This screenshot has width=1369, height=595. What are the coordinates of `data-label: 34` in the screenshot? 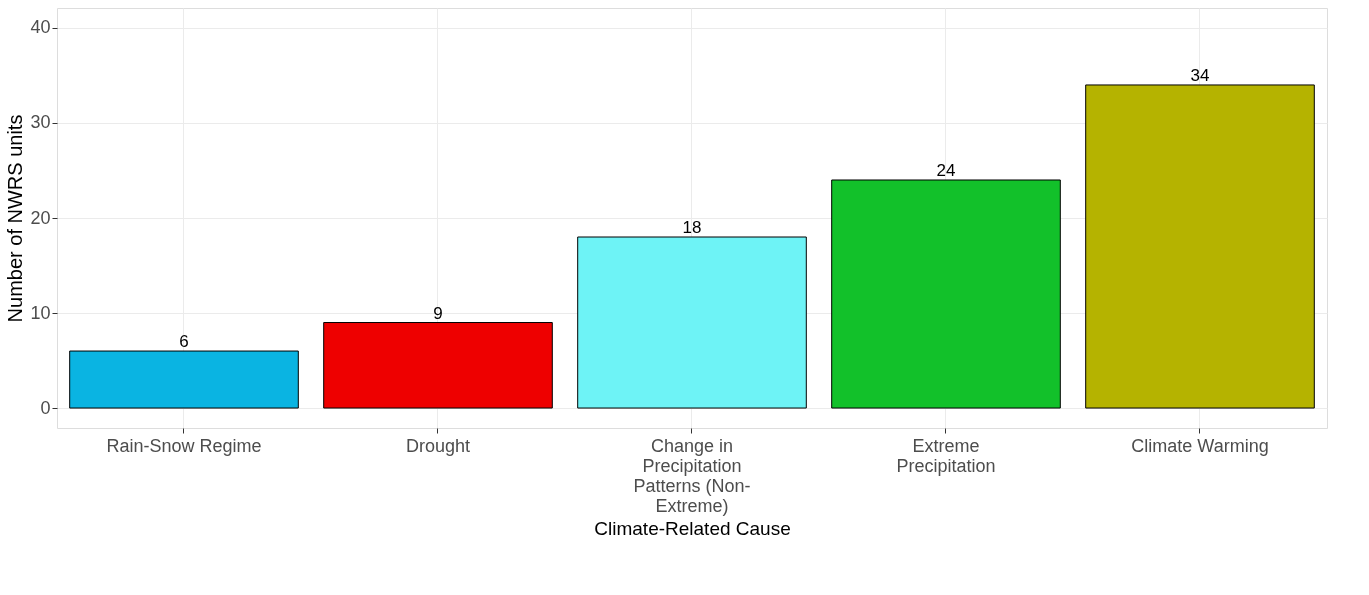 It's located at (1200, 75).